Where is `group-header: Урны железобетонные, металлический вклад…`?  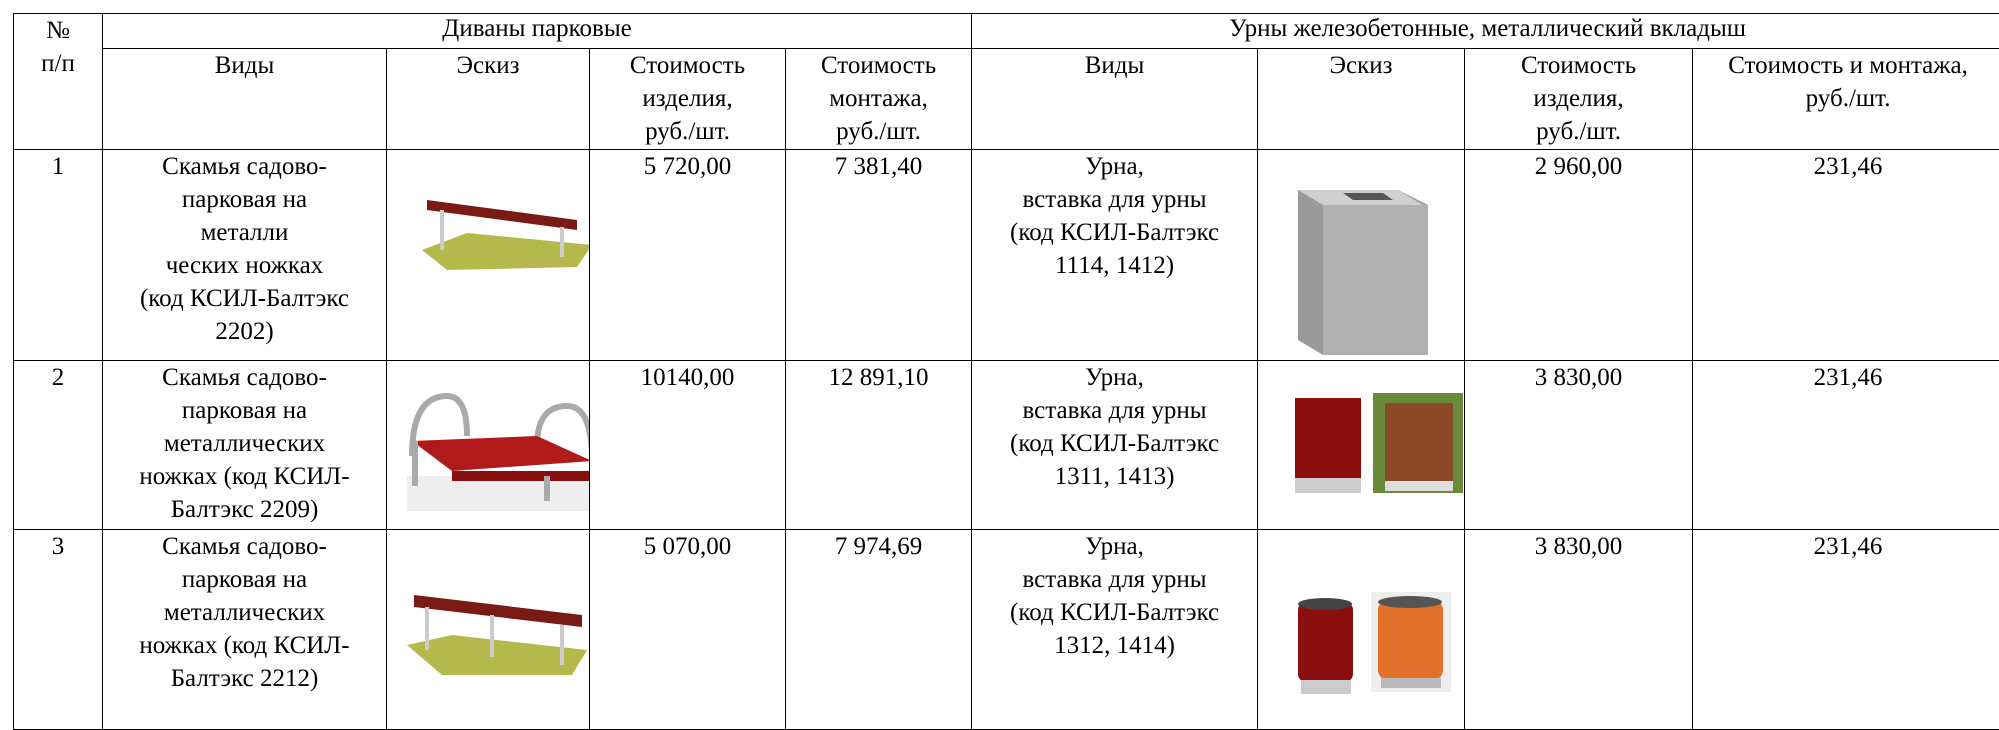 group-header: Урны железобетонные, металлический вклад… is located at coordinates (1485, 31).